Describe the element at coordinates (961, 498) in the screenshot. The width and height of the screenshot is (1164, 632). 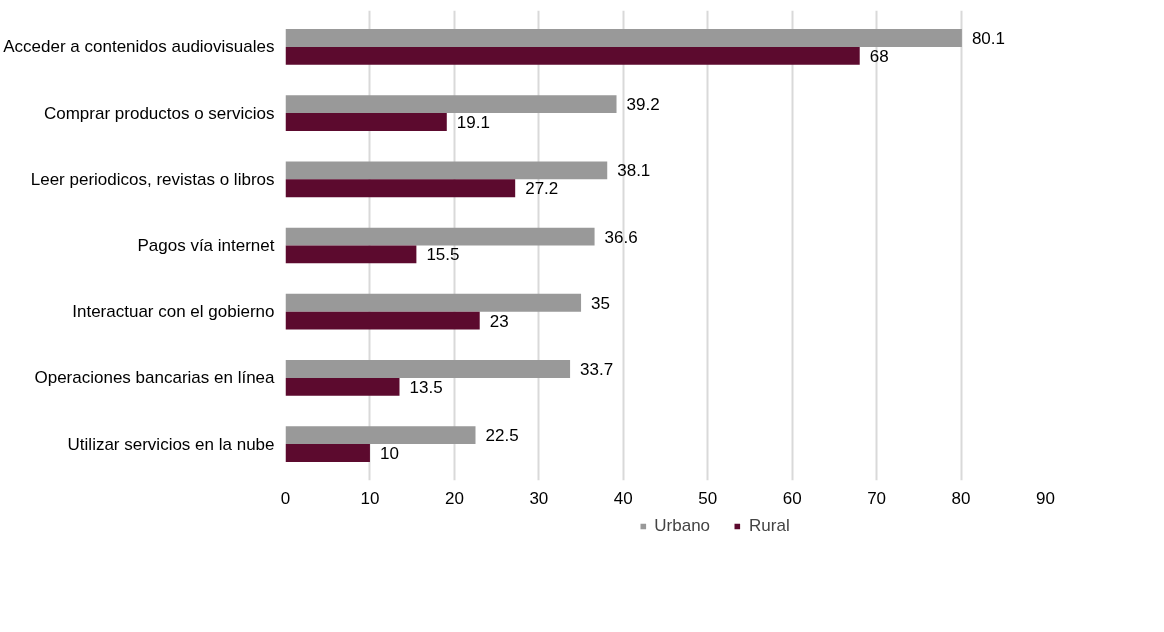
I see `x-tick-label: 80` at that location.